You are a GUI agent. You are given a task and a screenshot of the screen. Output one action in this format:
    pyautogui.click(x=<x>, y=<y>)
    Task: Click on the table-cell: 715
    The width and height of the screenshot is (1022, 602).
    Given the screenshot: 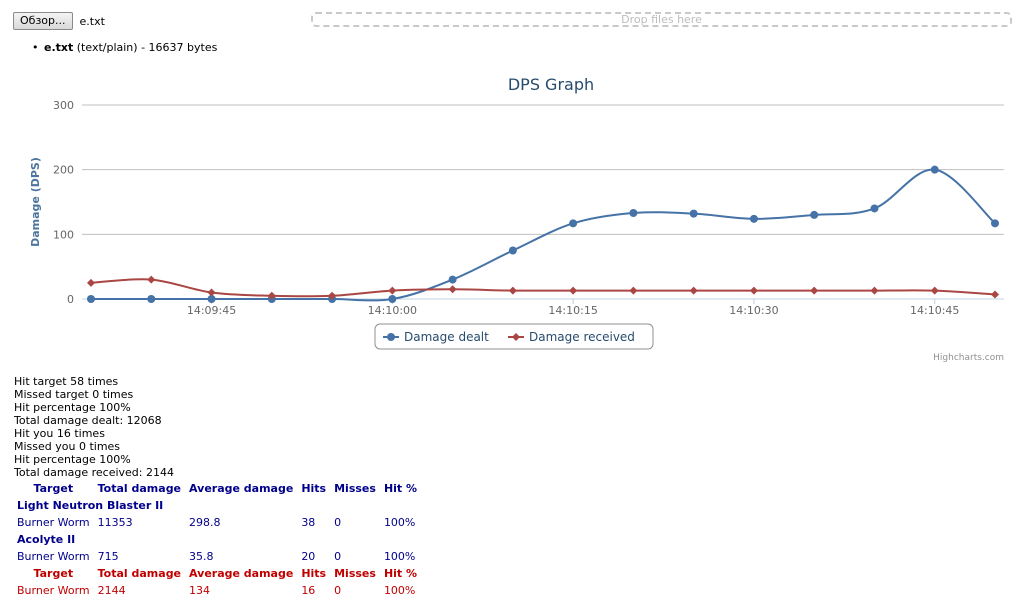 What is the action you would take?
    pyautogui.click(x=108, y=556)
    